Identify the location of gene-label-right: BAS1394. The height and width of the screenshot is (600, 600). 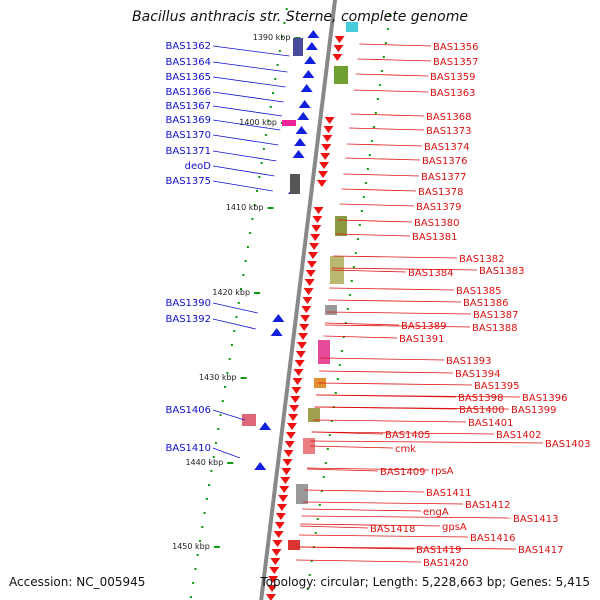
(478, 374).